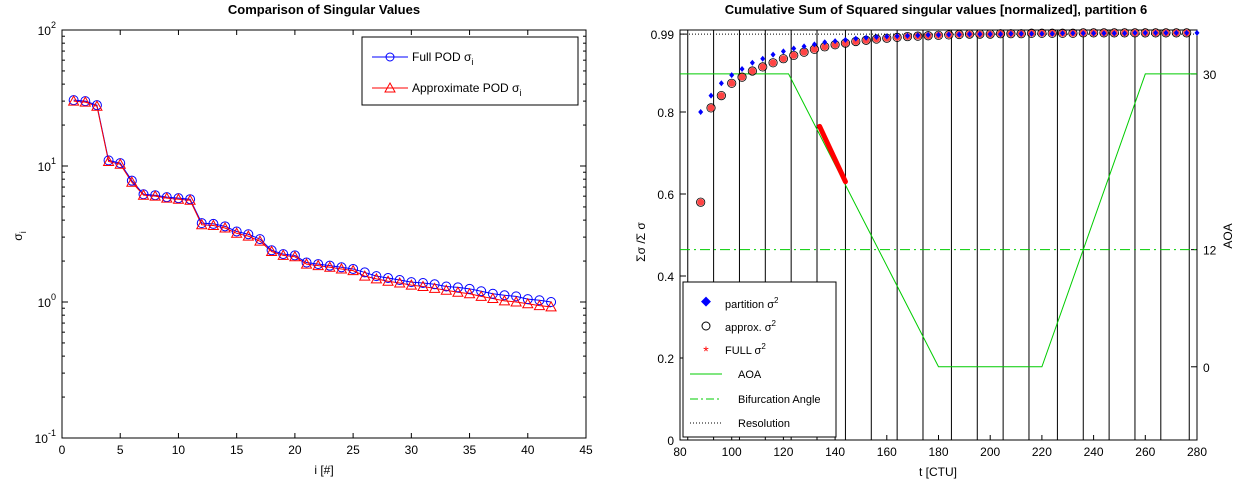 The height and width of the screenshot is (489, 1245). Describe the element at coordinates (706, 300) in the screenshot. I see `legend-marker-partition: ◆` at that location.